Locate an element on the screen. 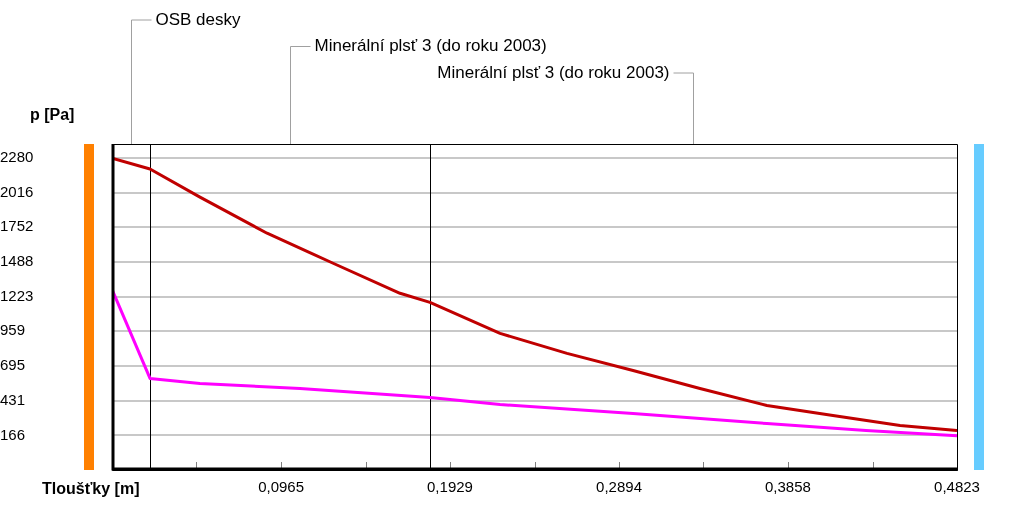 This screenshot has height=506, width=1011. y-tick-label: 2016 is located at coordinates (17, 191).